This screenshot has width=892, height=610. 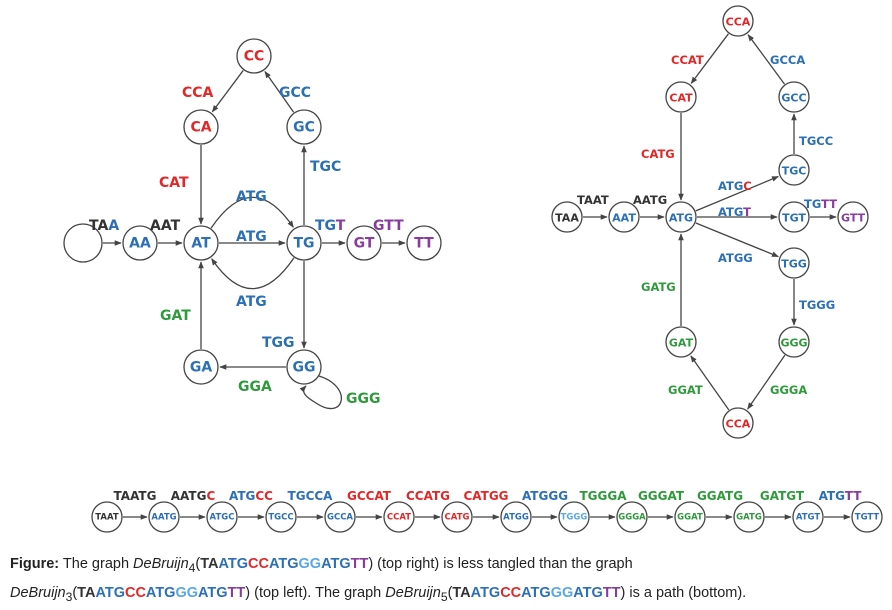 What do you see at coordinates (363, 399) in the screenshot?
I see `label-segment: GGG` at bounding box center [363, 399].